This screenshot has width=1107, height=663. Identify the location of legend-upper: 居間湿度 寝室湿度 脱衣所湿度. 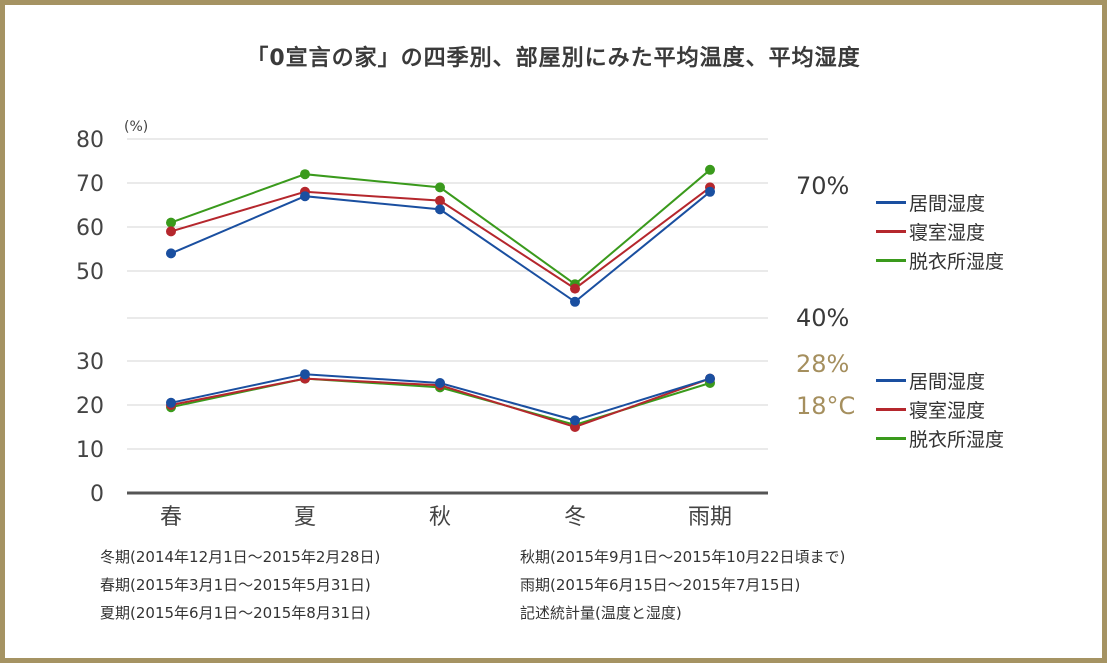
(940, 231).